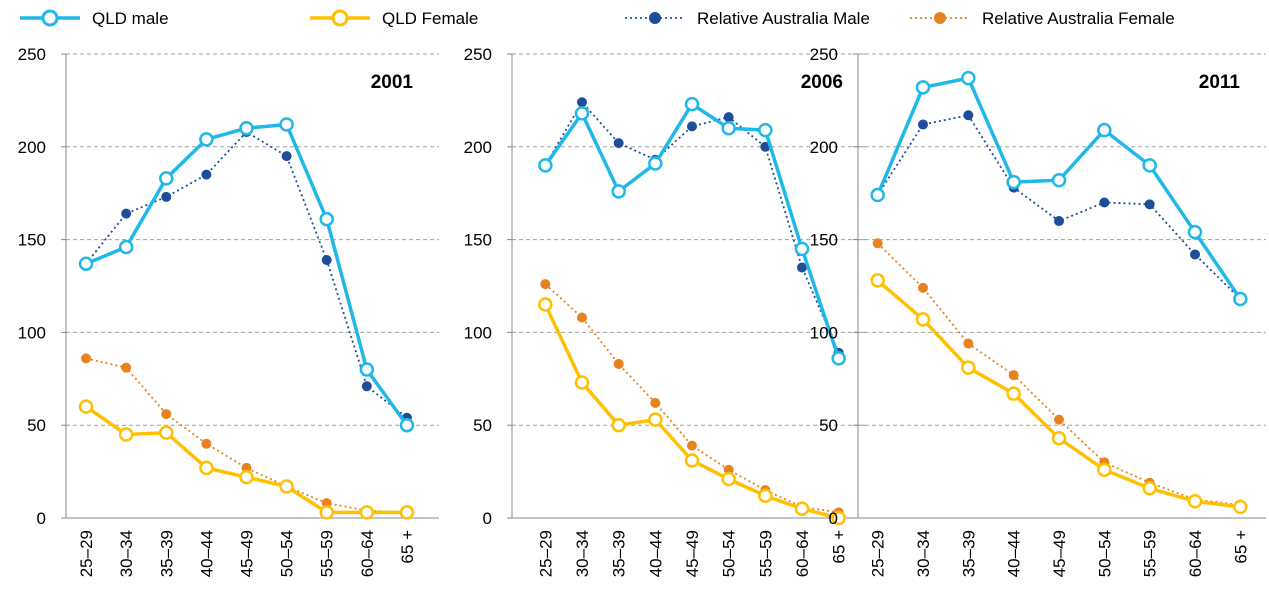  What do you see at coordinates (824, 332) in the screenshot?
I see `y-tick-label: 100` at bounding box center [824, 332].